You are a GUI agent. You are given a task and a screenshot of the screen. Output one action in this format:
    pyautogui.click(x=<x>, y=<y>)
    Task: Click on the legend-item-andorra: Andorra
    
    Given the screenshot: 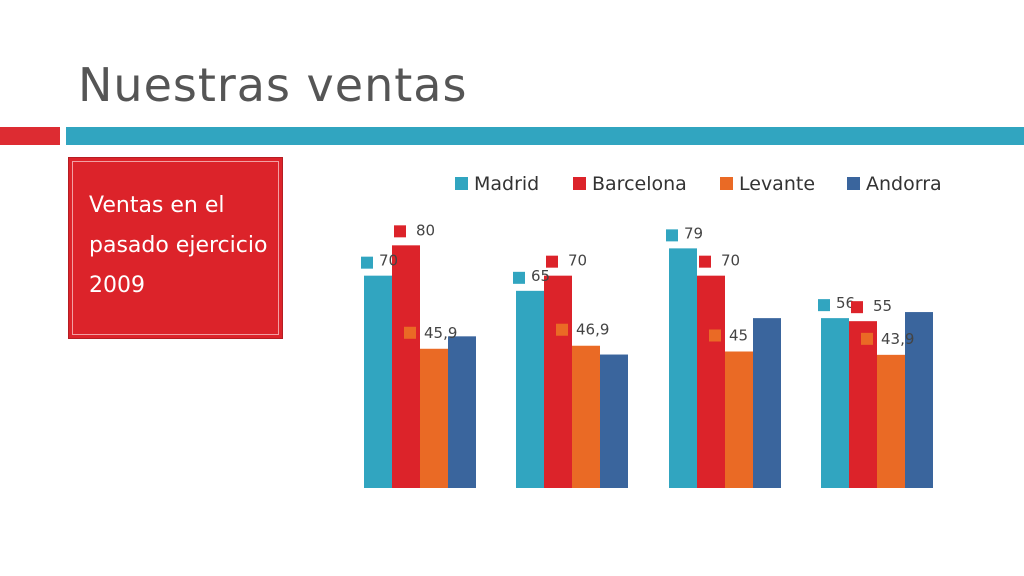 What is the action you would take?
    pyautogui.click(x=894, y=184)
    